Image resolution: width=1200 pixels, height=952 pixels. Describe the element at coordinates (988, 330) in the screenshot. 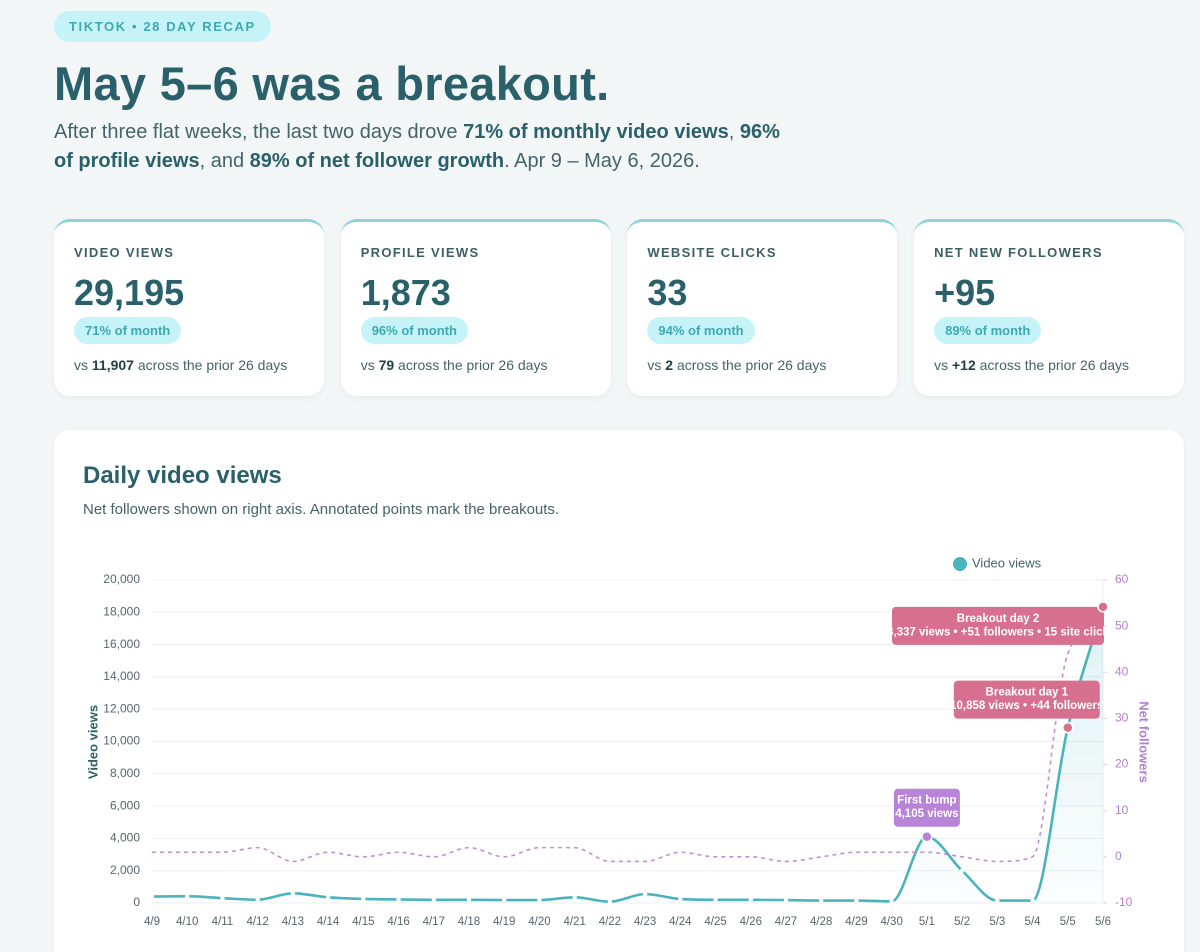

I see `kpi-share: 89% of month` at that location.